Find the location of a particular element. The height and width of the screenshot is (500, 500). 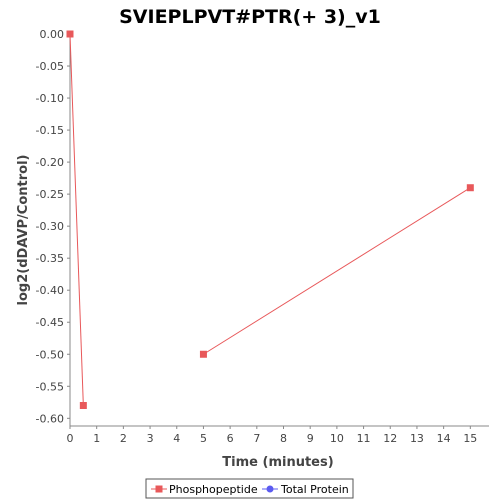

y-tick-label: -0.15 is located at coordinates (50, 130).